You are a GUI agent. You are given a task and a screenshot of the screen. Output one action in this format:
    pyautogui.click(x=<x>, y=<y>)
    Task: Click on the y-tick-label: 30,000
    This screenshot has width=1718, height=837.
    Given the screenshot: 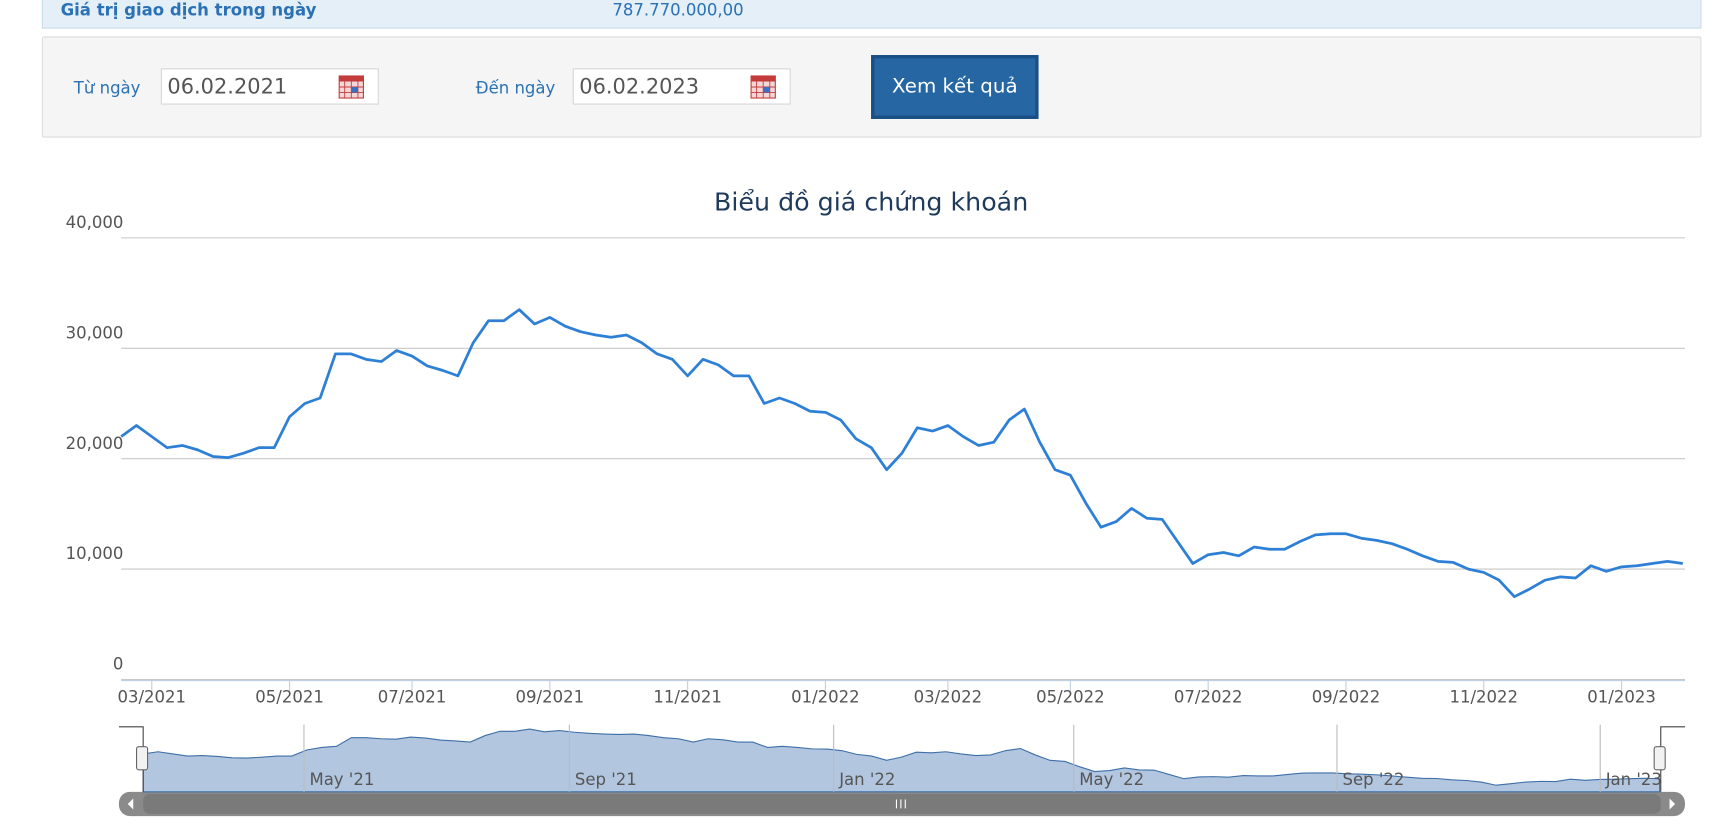 What is the action you would take?
    pyautogui.click(x=95, y=332)
    